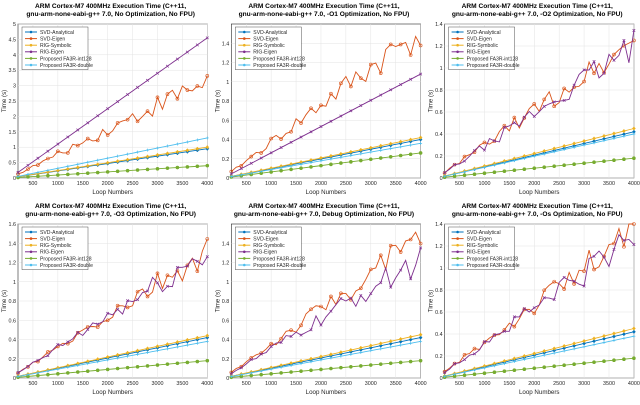  I want to click on x-axis-label: Loop Numbers, so click(539, 192).